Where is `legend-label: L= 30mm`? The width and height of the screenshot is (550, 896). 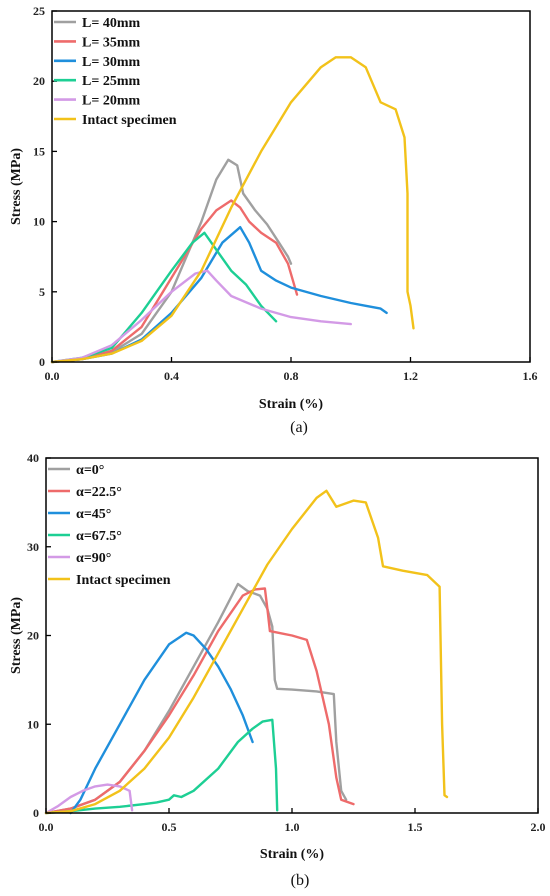 legend-label: L= 30mm is located at coordinates (111, 62).